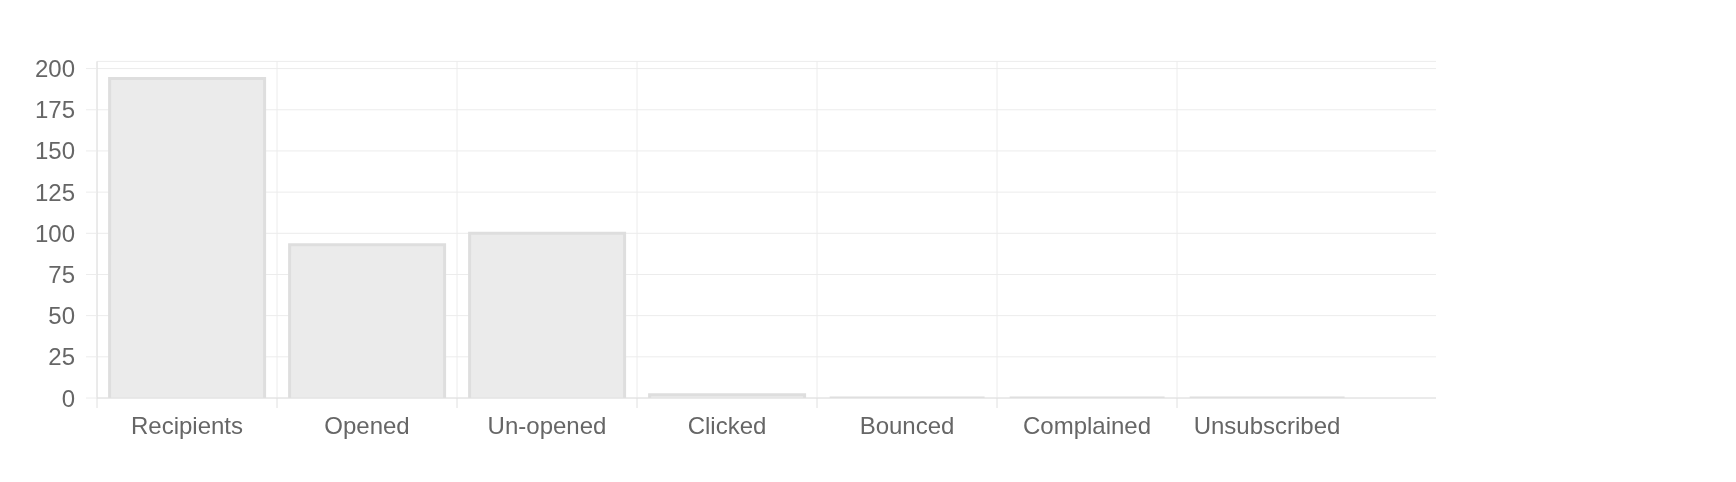 This screenshot has height=482, width=1736. I want to click on x-tick-label: Recipients, so click(187, 426).